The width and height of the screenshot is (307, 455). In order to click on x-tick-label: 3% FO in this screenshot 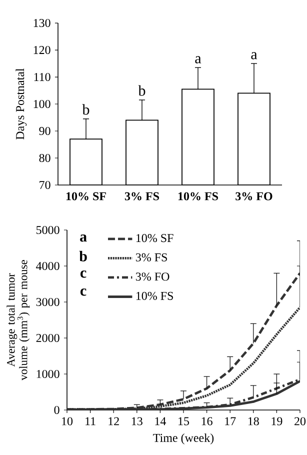, I will do `click(254, 196)`.